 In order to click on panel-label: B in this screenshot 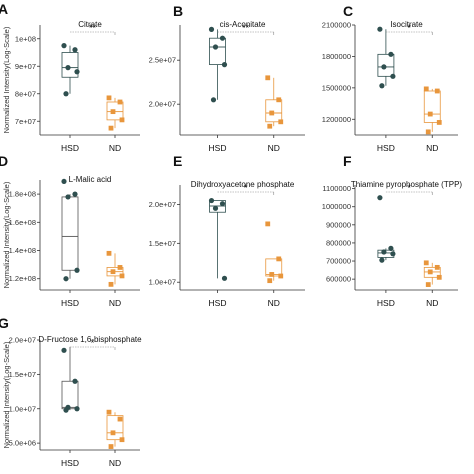, I will do `click(178, 11)`.